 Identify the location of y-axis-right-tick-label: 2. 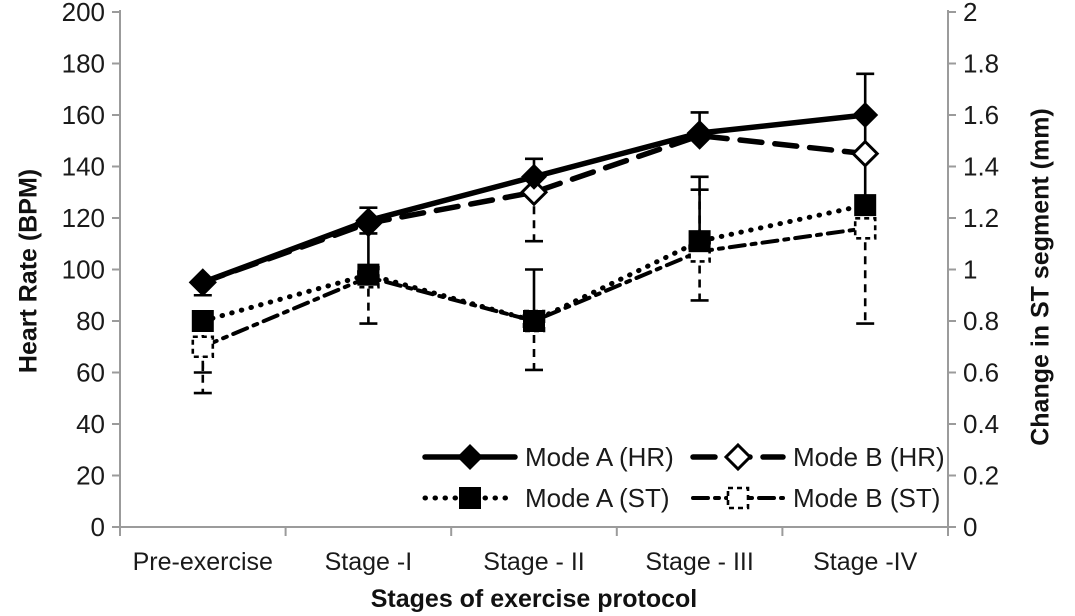
(970, 13).